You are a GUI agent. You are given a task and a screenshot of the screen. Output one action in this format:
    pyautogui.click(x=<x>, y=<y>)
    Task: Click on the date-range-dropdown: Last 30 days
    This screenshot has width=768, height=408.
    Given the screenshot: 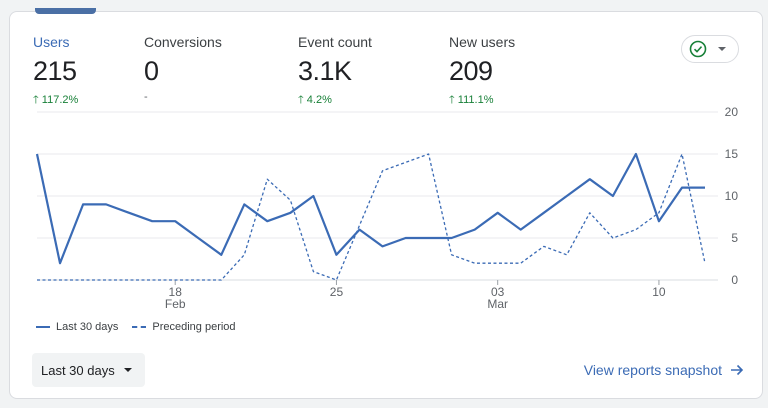 What is the action you would take?
    pyautogui.click(x=88, y=370)
    